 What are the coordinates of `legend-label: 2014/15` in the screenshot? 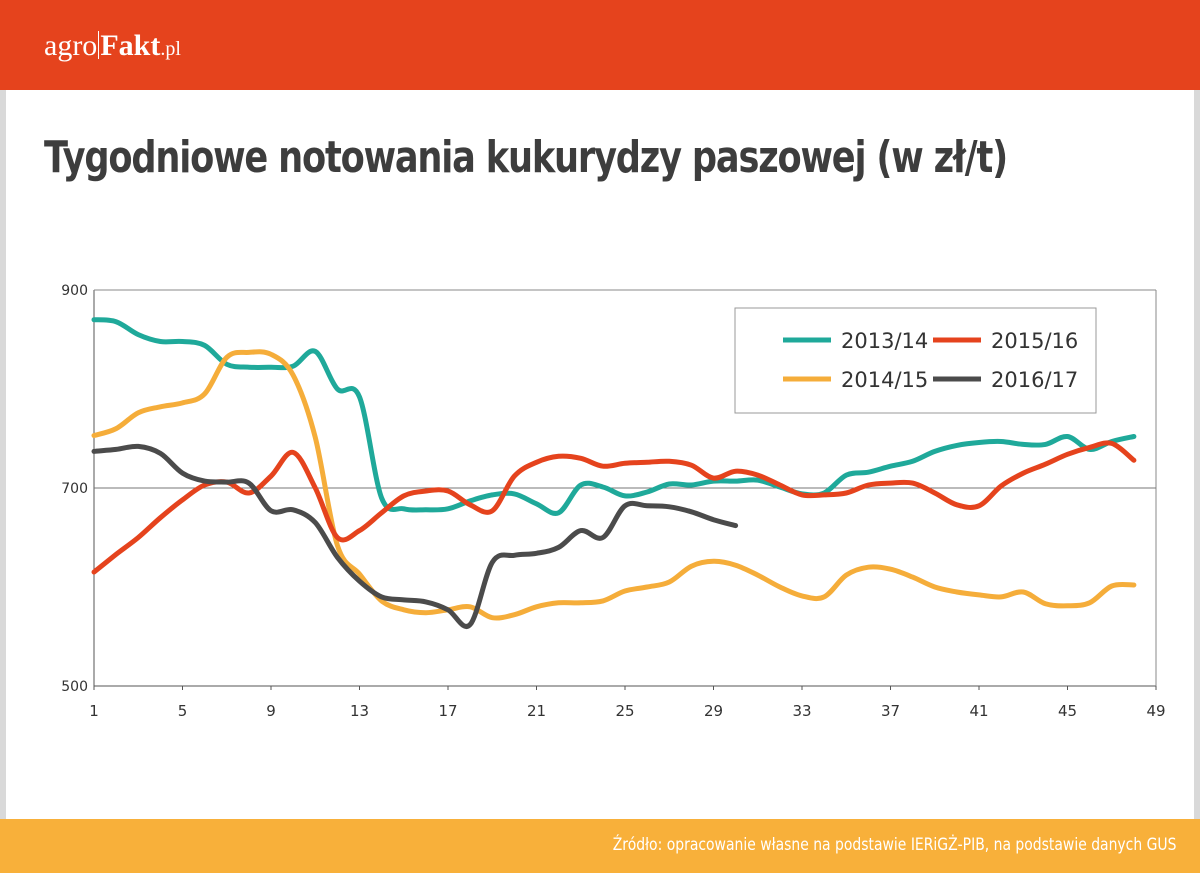 It's located at (884, 380).